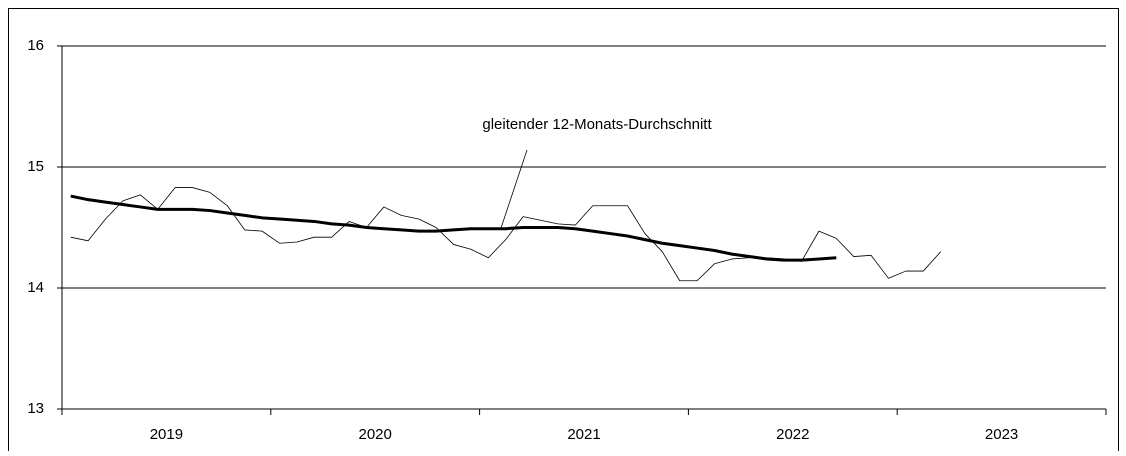 The height and width of the screenshot is (456, 1126). Describe the element at coordinates (792, 434) in the screenshot. I see `x-tick-label: 2022` at that location.